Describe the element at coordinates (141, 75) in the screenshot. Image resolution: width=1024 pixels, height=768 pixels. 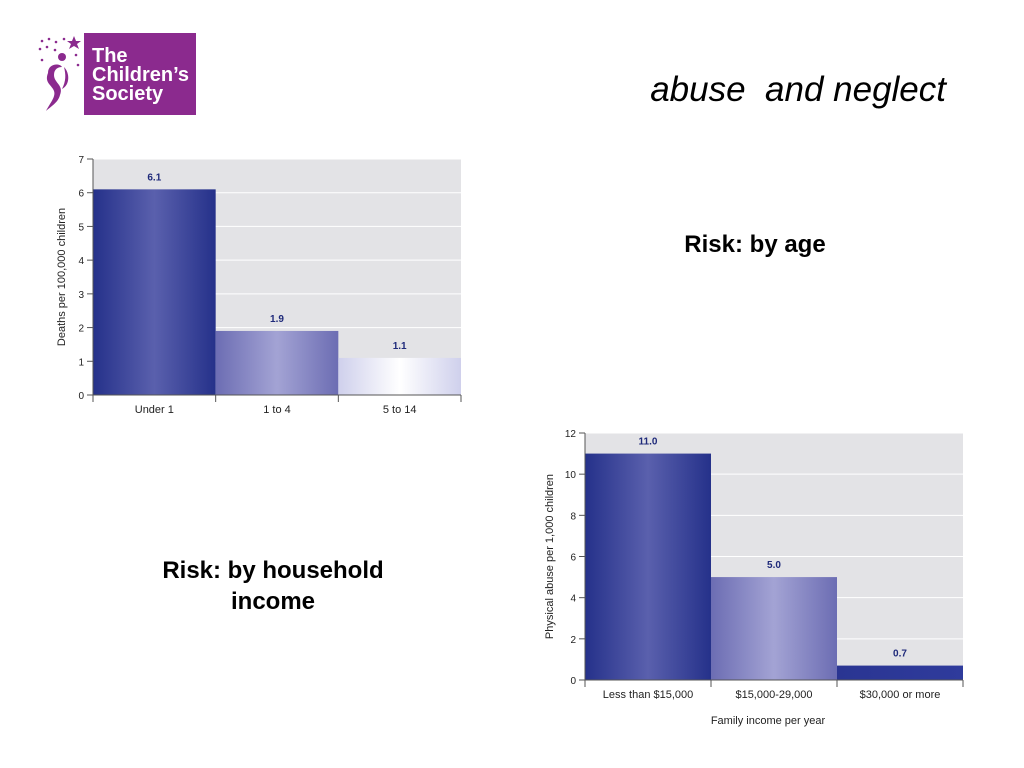
I see `logo-text-line: Children’s` at that location.